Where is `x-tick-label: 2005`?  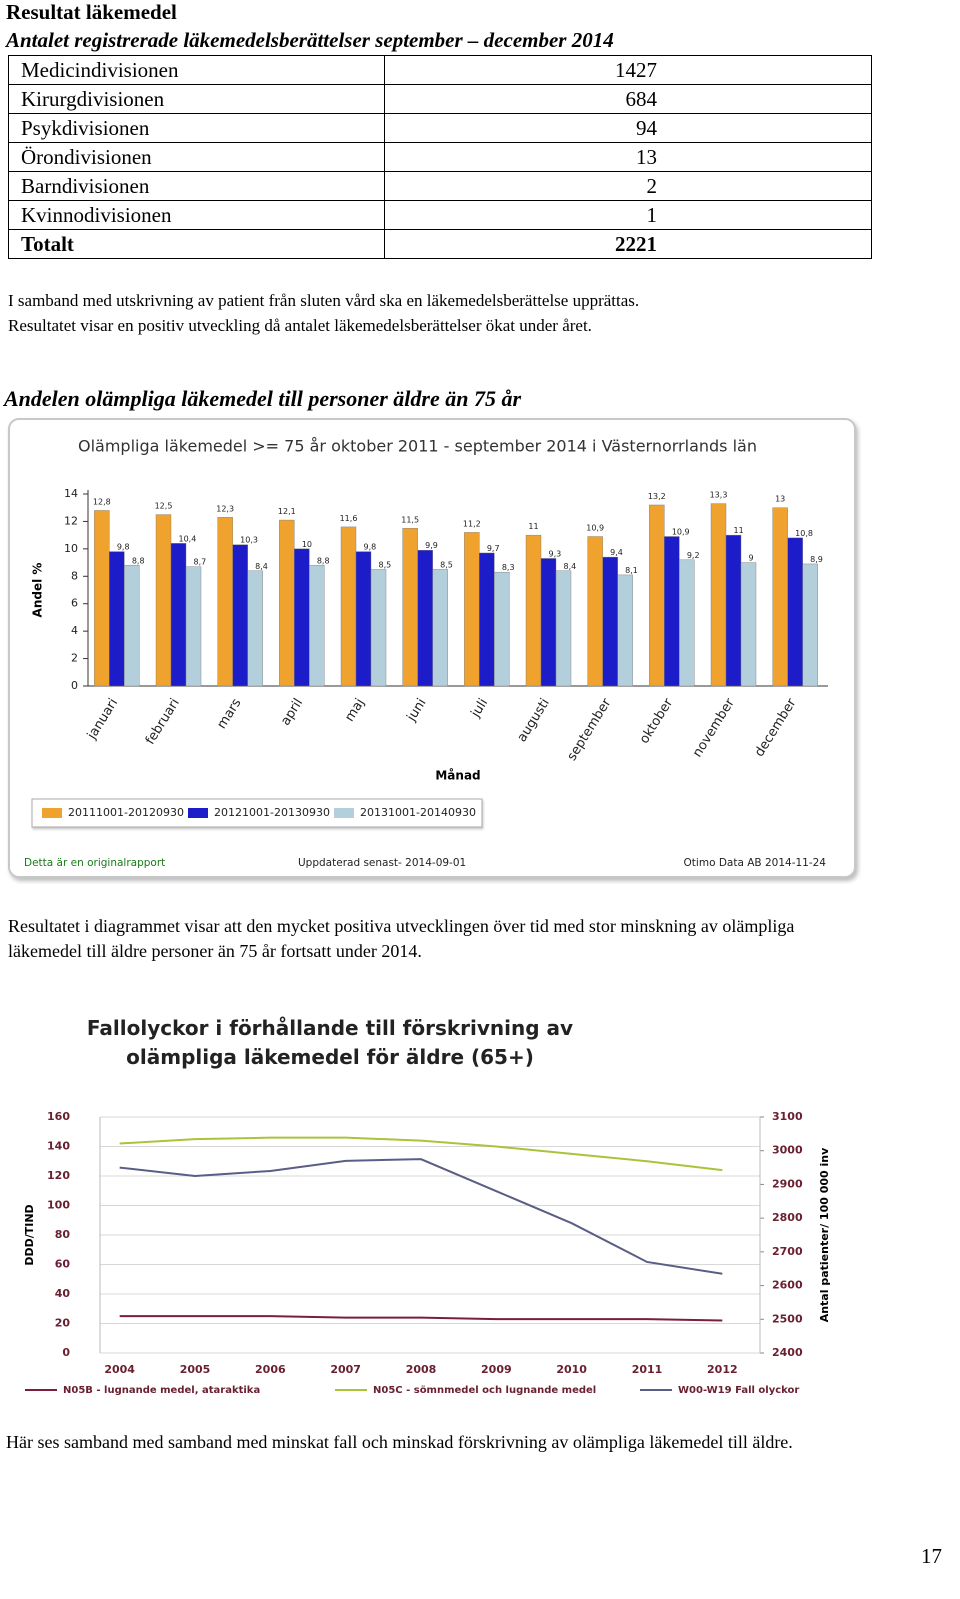 x-tick-label: 2005 is located at coordinates (195, 1369).